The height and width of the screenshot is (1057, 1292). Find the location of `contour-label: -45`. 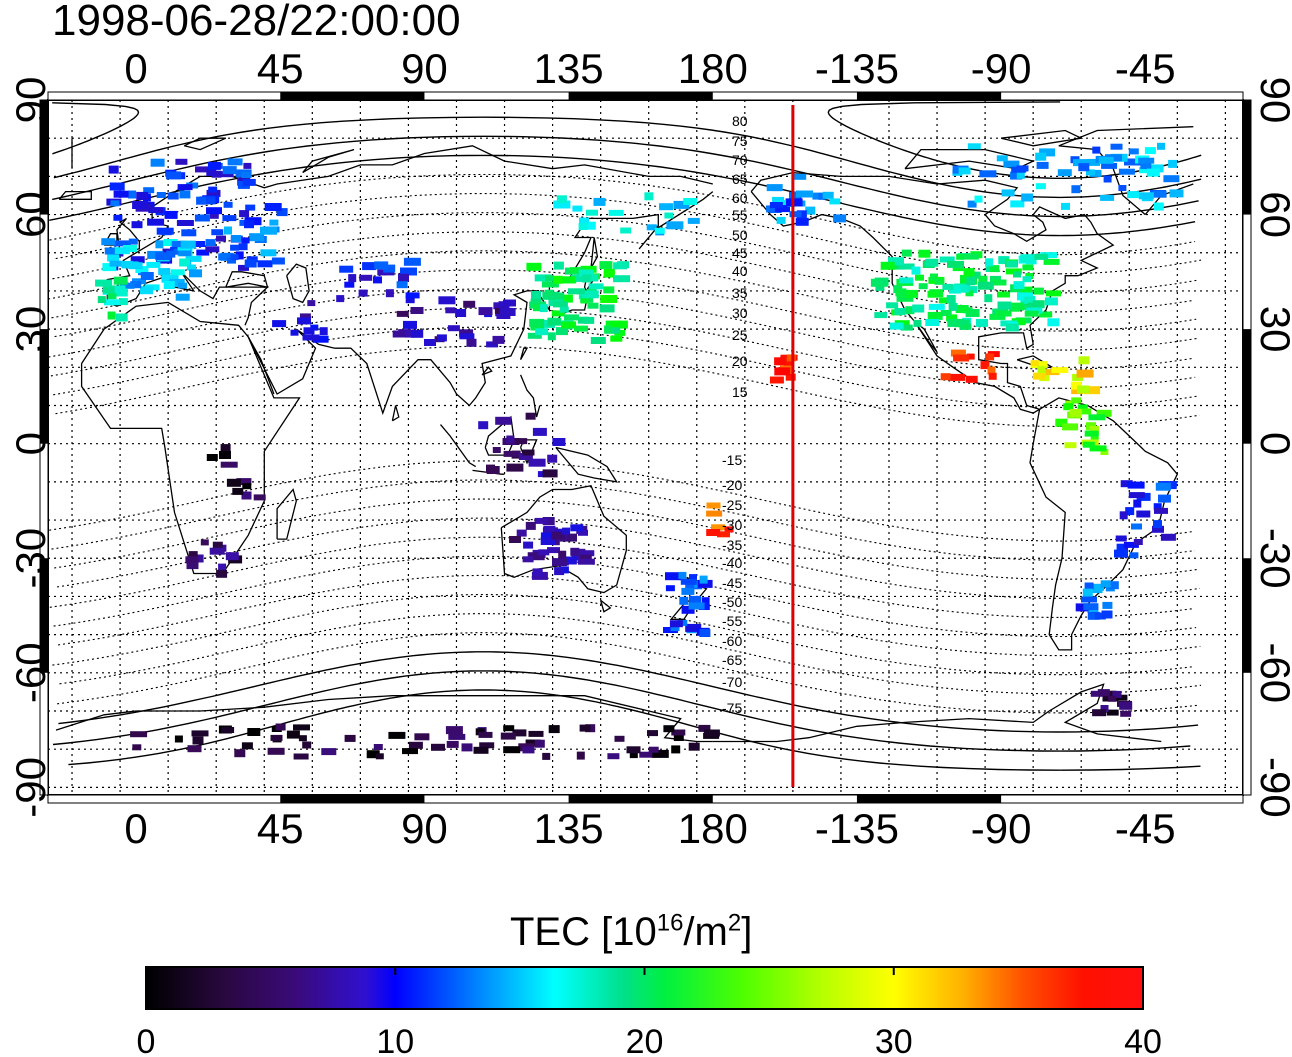

contour-label: -45 is located at coordinates (732, 583).